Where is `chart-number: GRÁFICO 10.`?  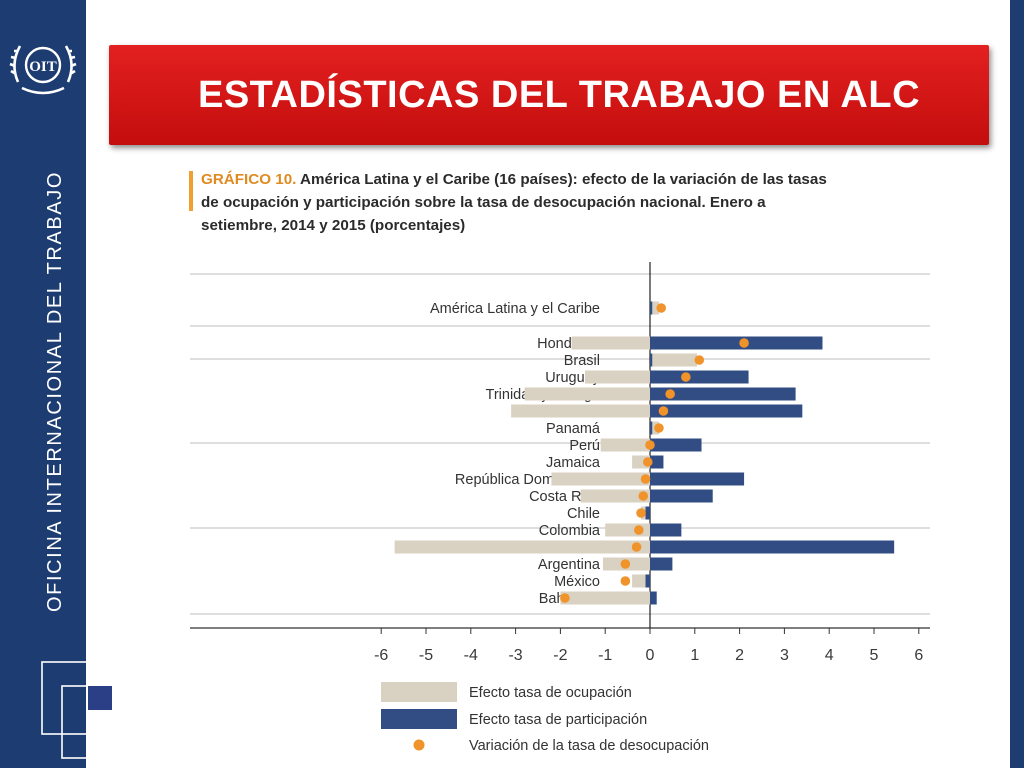
chart-number: GRÁFICO 10. is located at coordinates (249, 179).